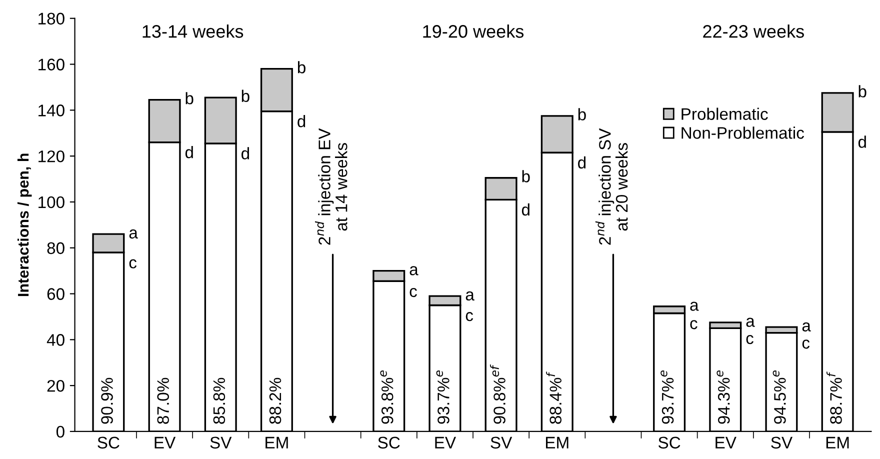 Image resolution: width=880 pixels, height=459 pixels. What do you see at coordinates (554, 398) in the screenshot?
I see `annotation: 88.4%$^{f}$` at bounding box center [554, 398].